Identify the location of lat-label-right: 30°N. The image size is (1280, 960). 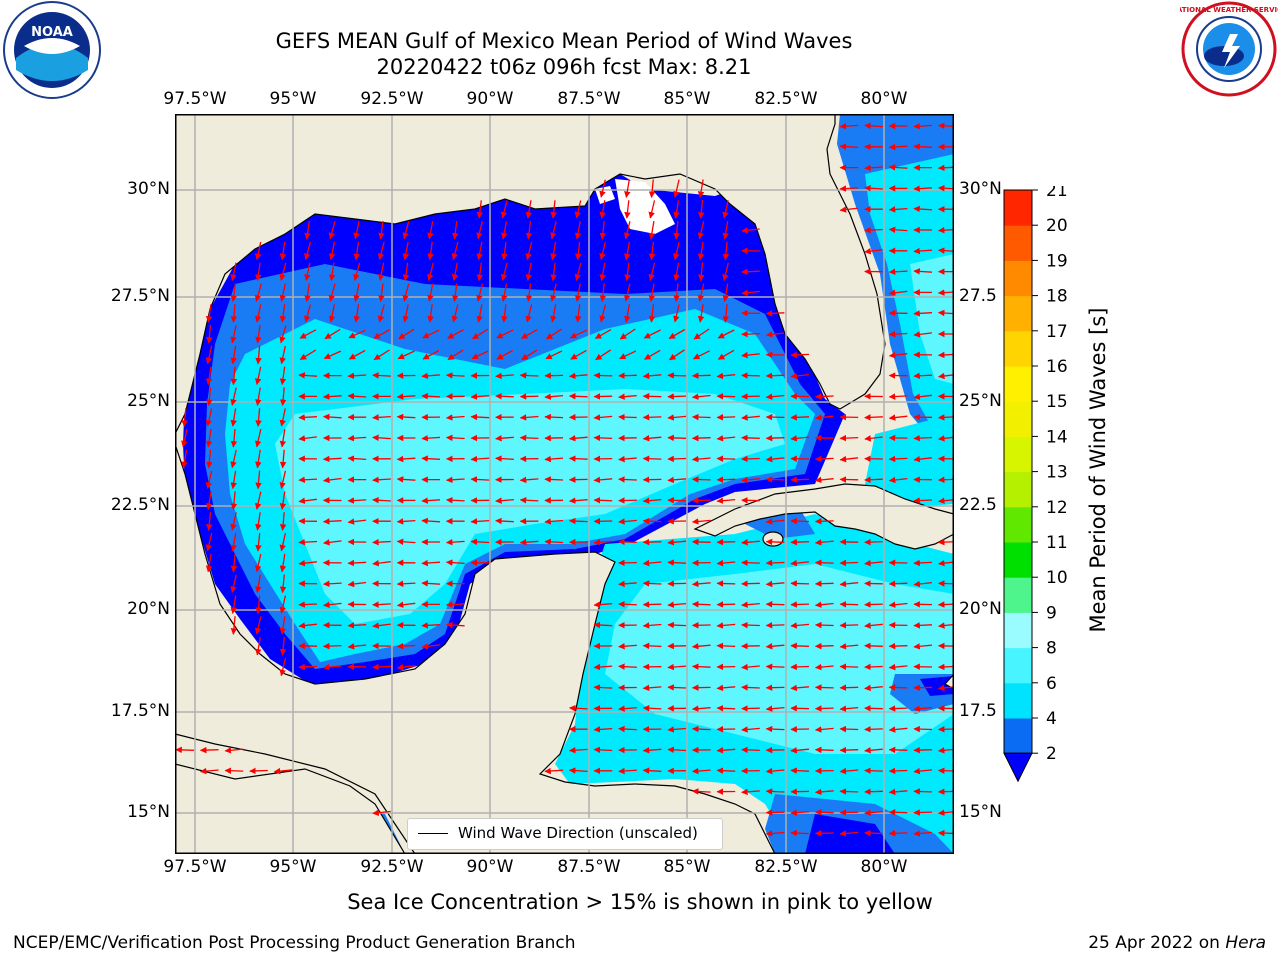
(980, 189).